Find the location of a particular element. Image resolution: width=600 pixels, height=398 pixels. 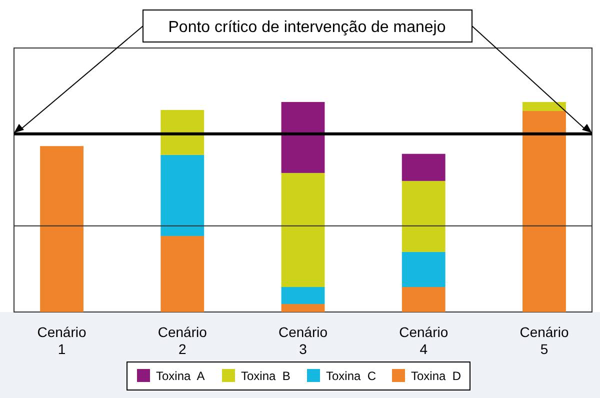

legend-label: Toxina A is located at coordinates (180, 376).